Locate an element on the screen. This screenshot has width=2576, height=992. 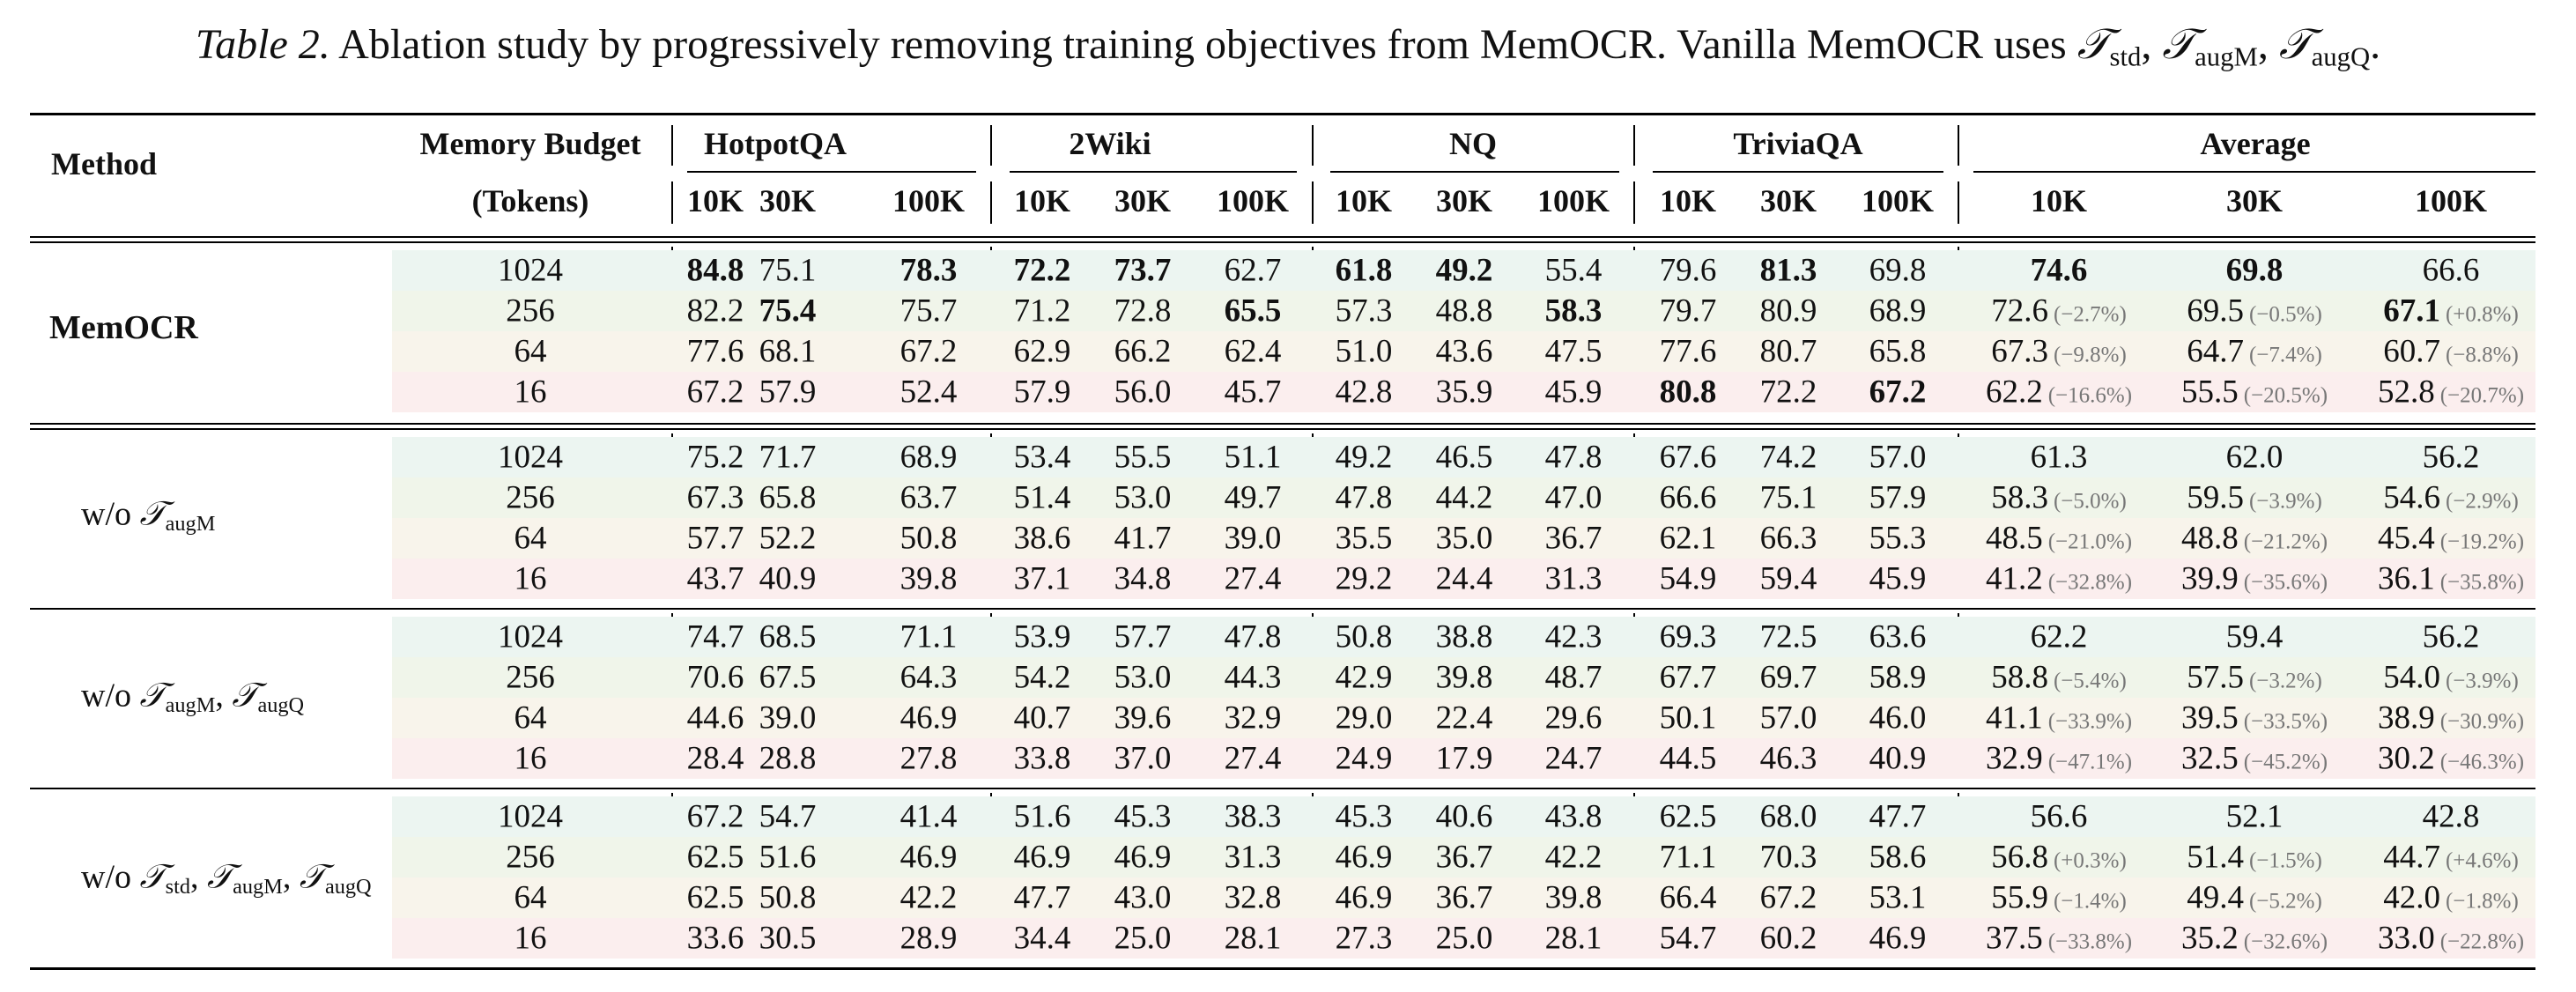
method-wo-augm-augq: w/o 𝒯augM, 𝒯augQ is located at coordinates (193, 697).